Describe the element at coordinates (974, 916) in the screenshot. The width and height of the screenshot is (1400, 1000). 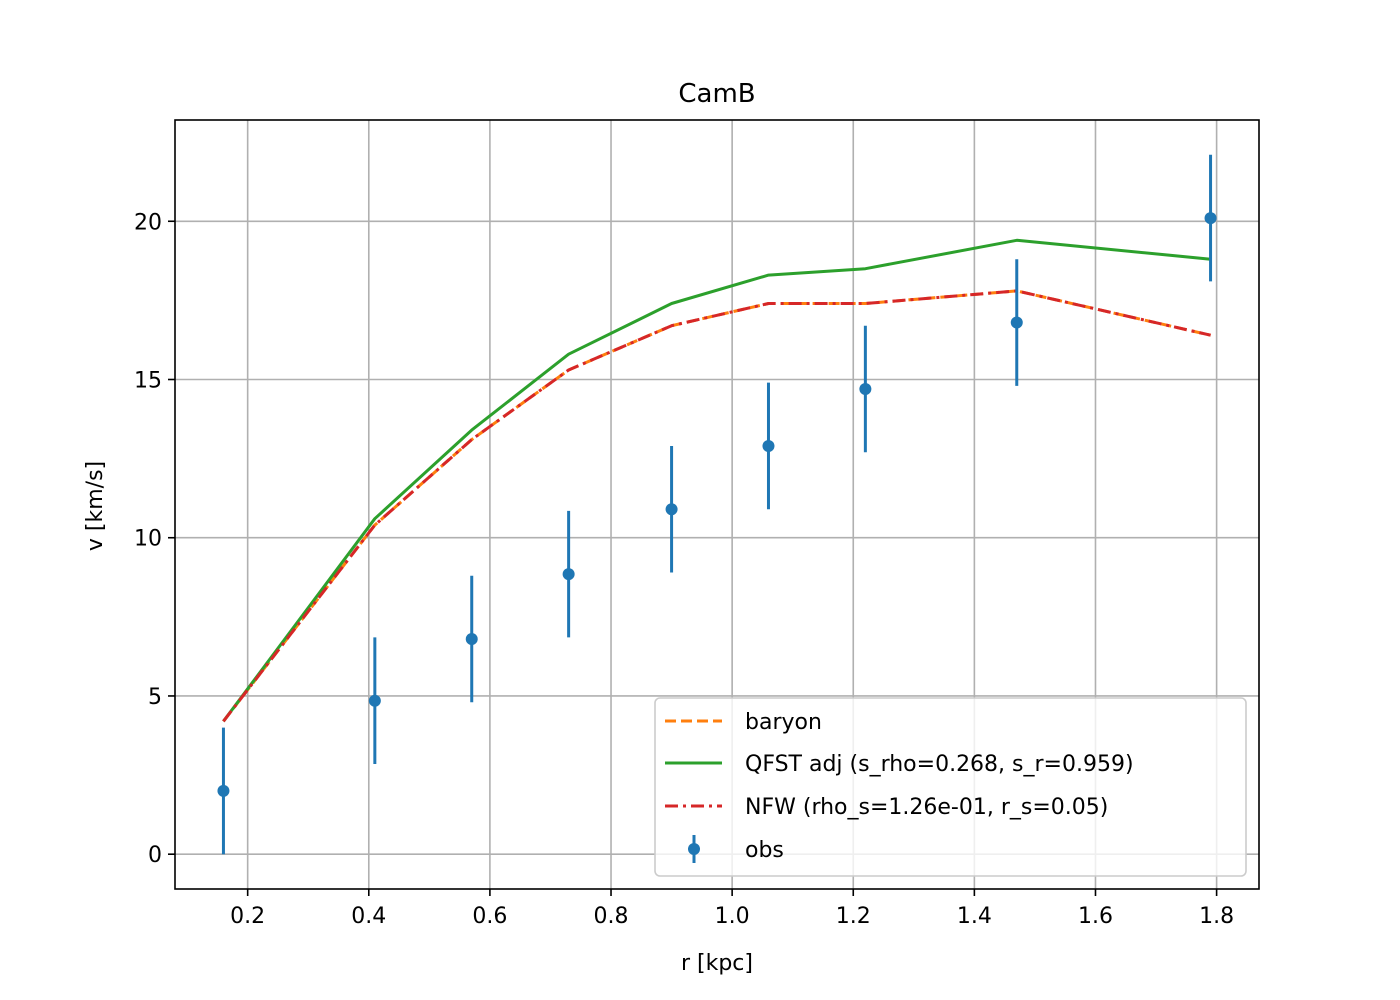
I see `x-tick-label: 1.4` at that location.